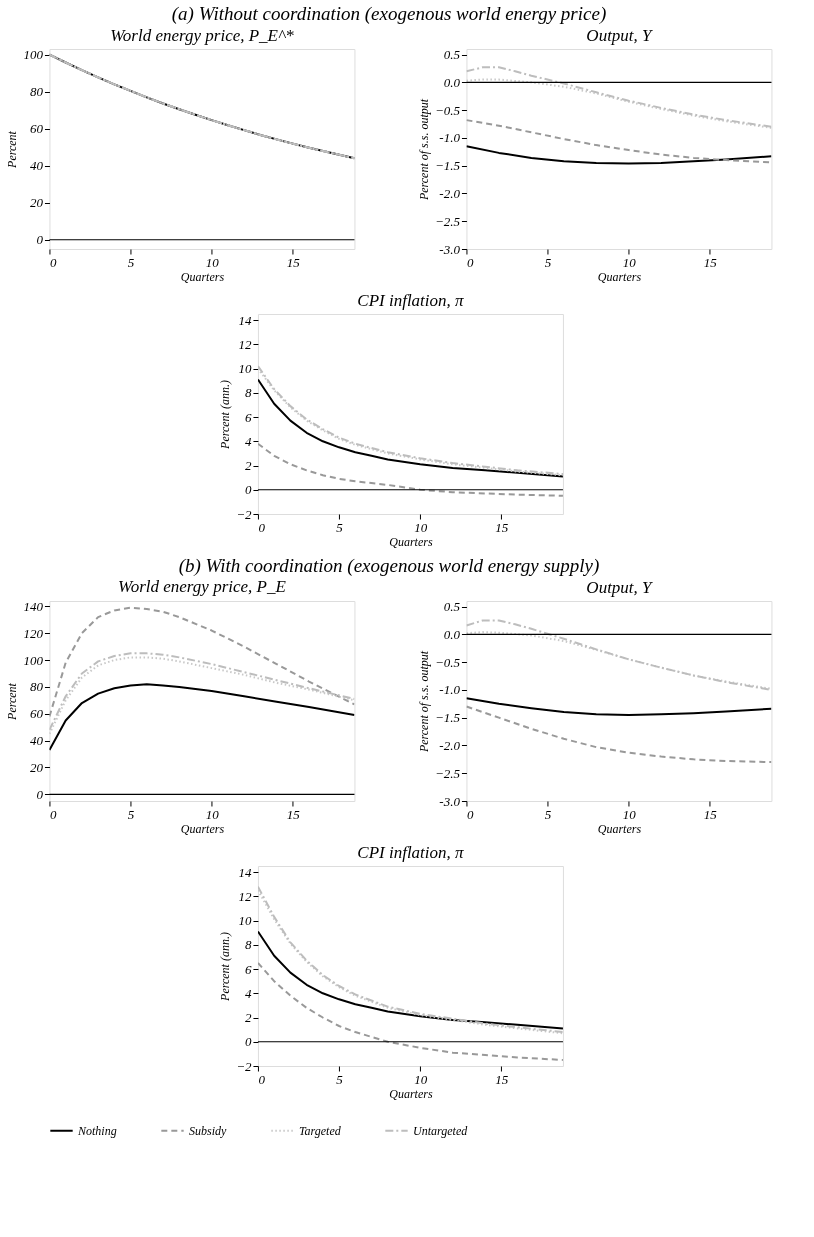  What do you see at coordinates (97, 1130) in the screenshot?
I see `legend-label: Nothing` at bounding box center [97, 1130].